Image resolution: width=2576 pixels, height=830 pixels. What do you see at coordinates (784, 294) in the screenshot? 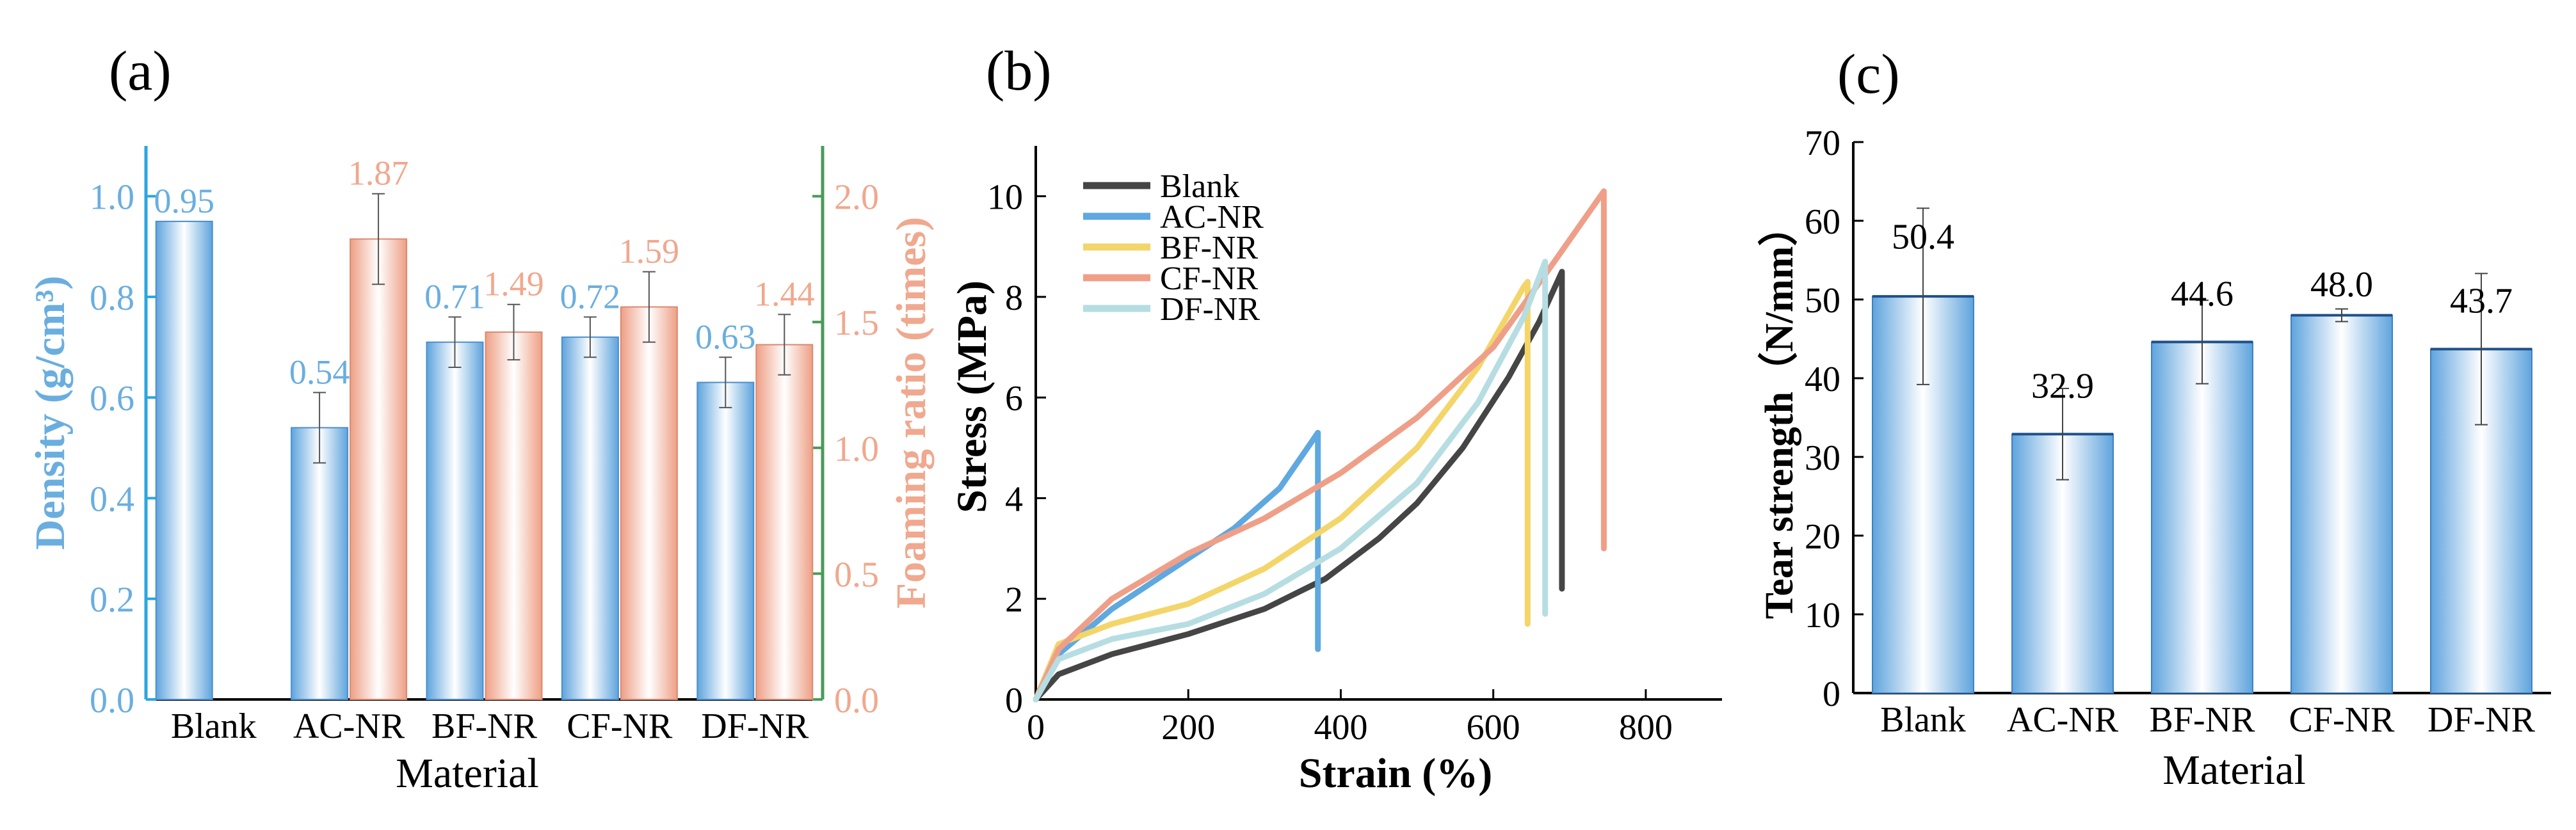
I see `a-data-label: 1.44` at bounding box center [784, 294].